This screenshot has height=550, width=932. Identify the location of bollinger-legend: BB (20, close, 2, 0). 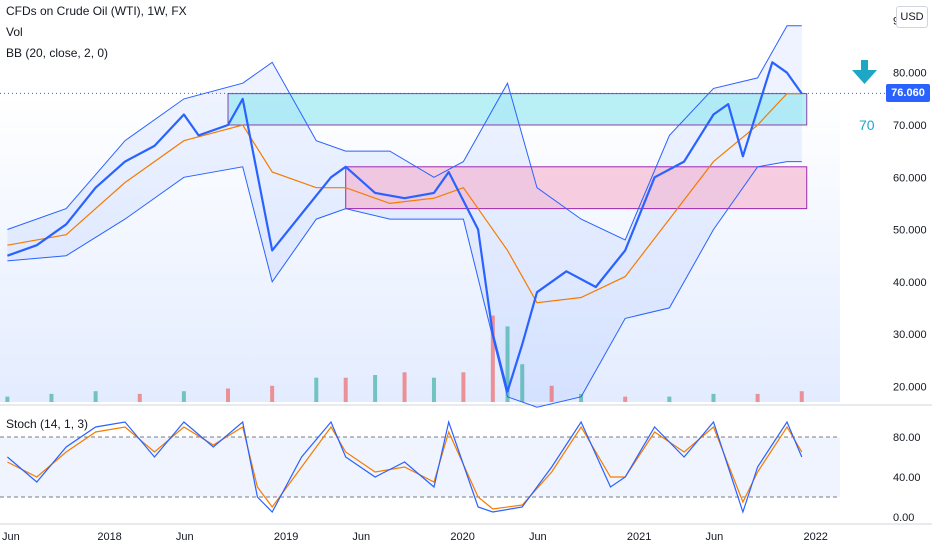
(57, 53).